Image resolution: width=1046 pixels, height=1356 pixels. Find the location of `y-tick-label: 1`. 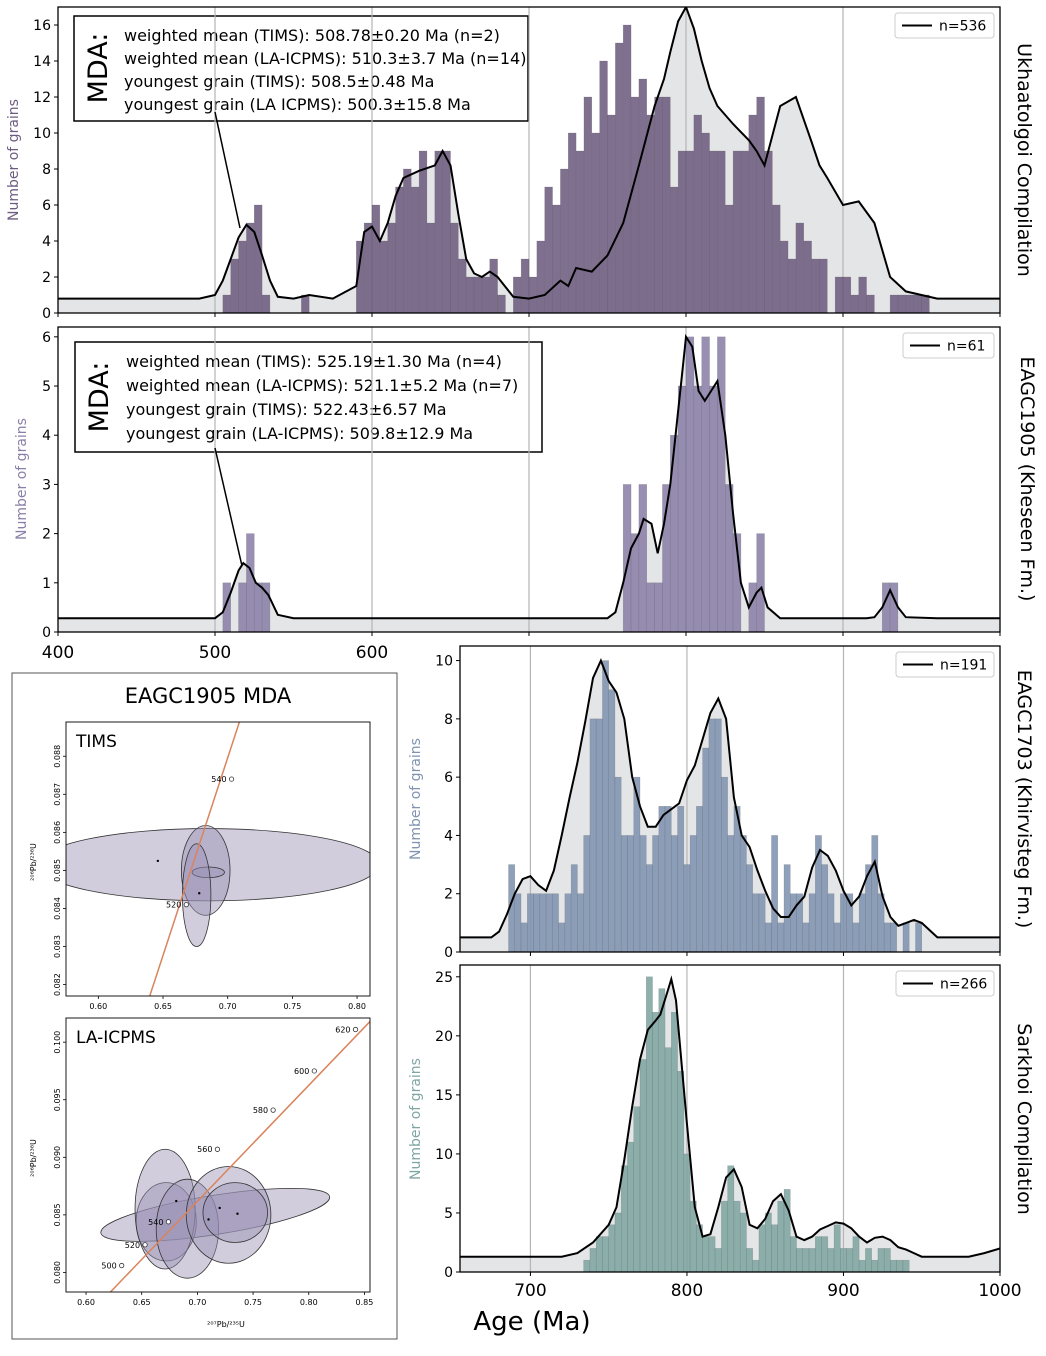

y-tick-label: 1 is located at coordinates (46, 584).